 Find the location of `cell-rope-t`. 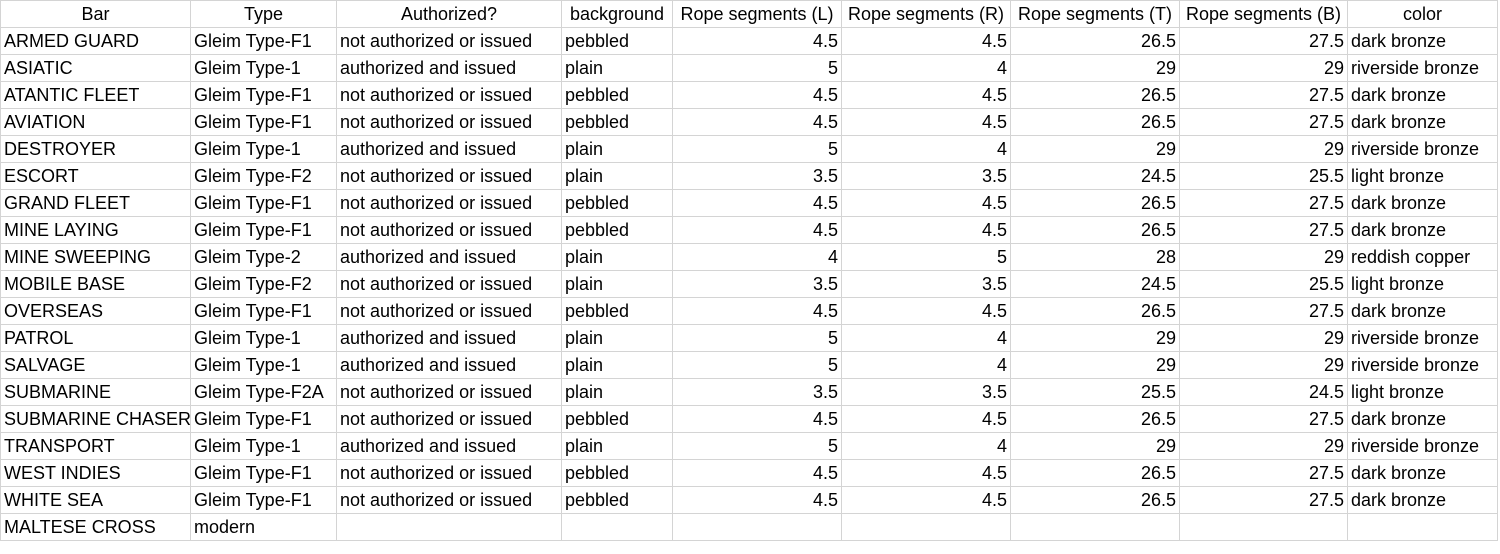

cell-rope-t is located at coordinates (1095, 527).